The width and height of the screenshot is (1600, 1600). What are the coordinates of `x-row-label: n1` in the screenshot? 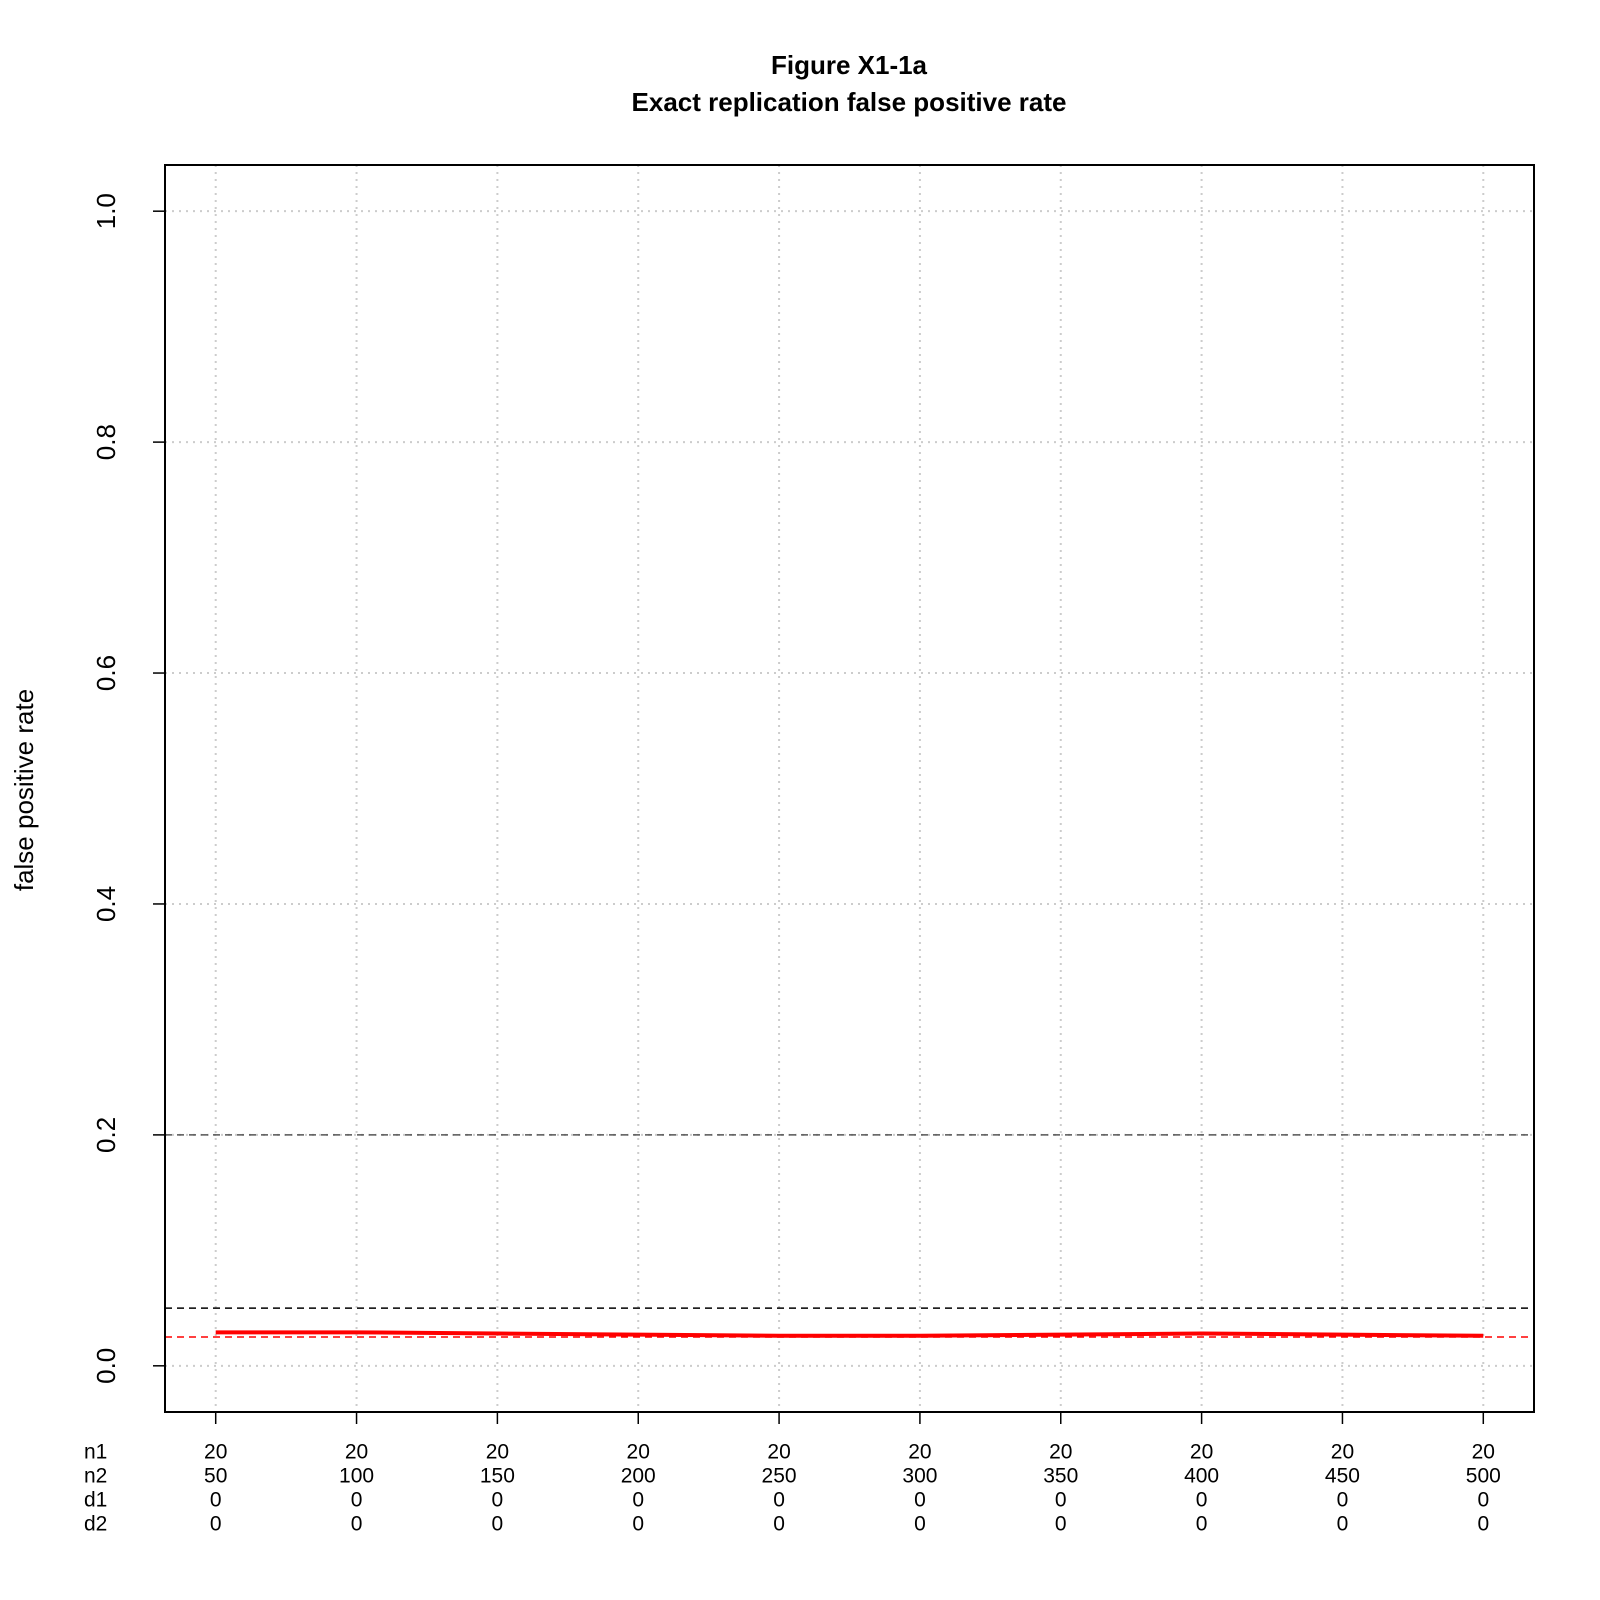 It's located at (95, 1452).